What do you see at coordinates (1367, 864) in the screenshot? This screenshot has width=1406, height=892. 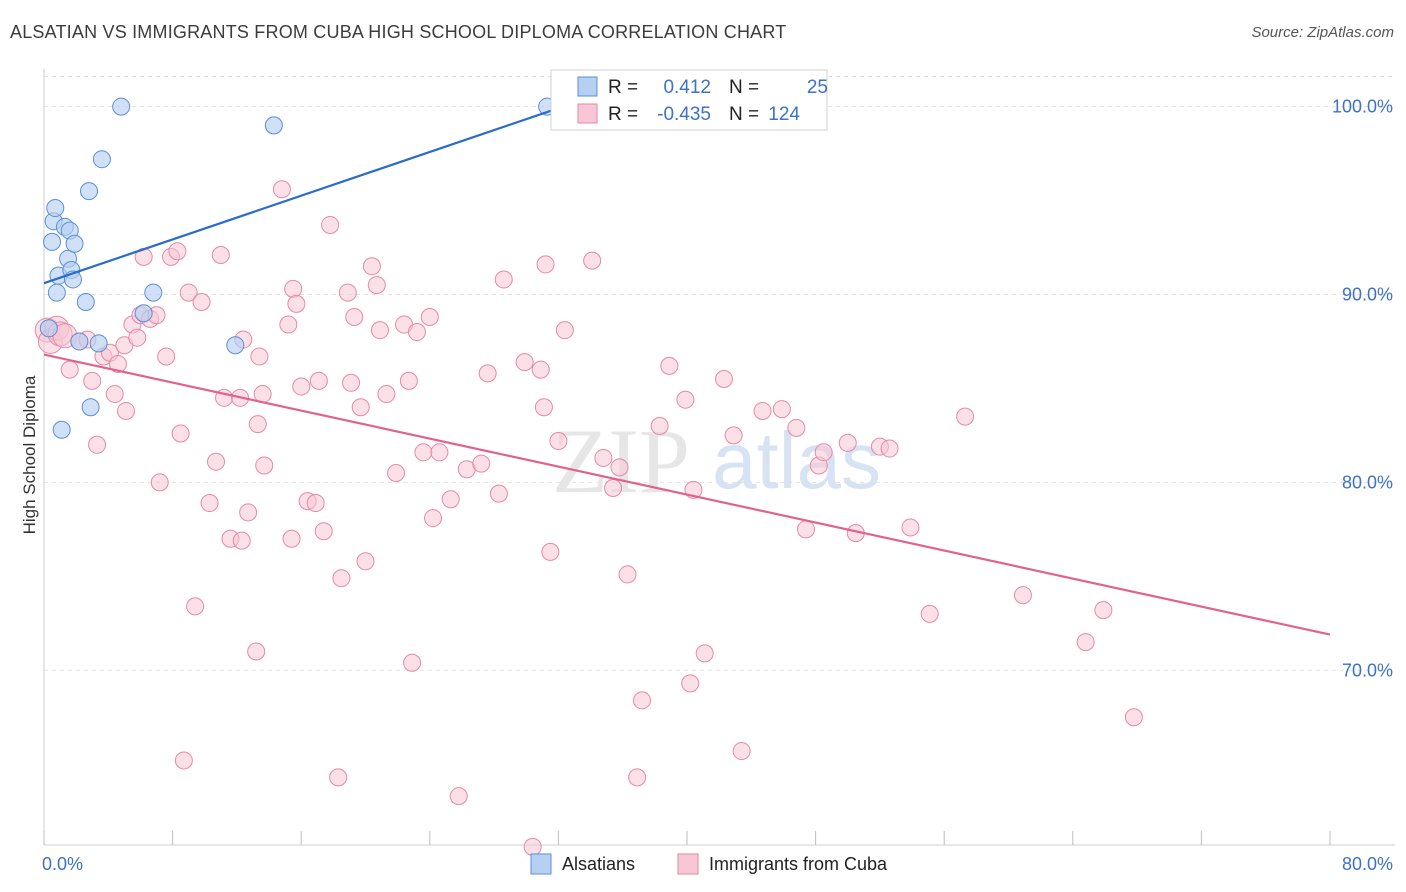 I see `x-tick-label-max: 80.0%` at bounding box center [1367, 864].